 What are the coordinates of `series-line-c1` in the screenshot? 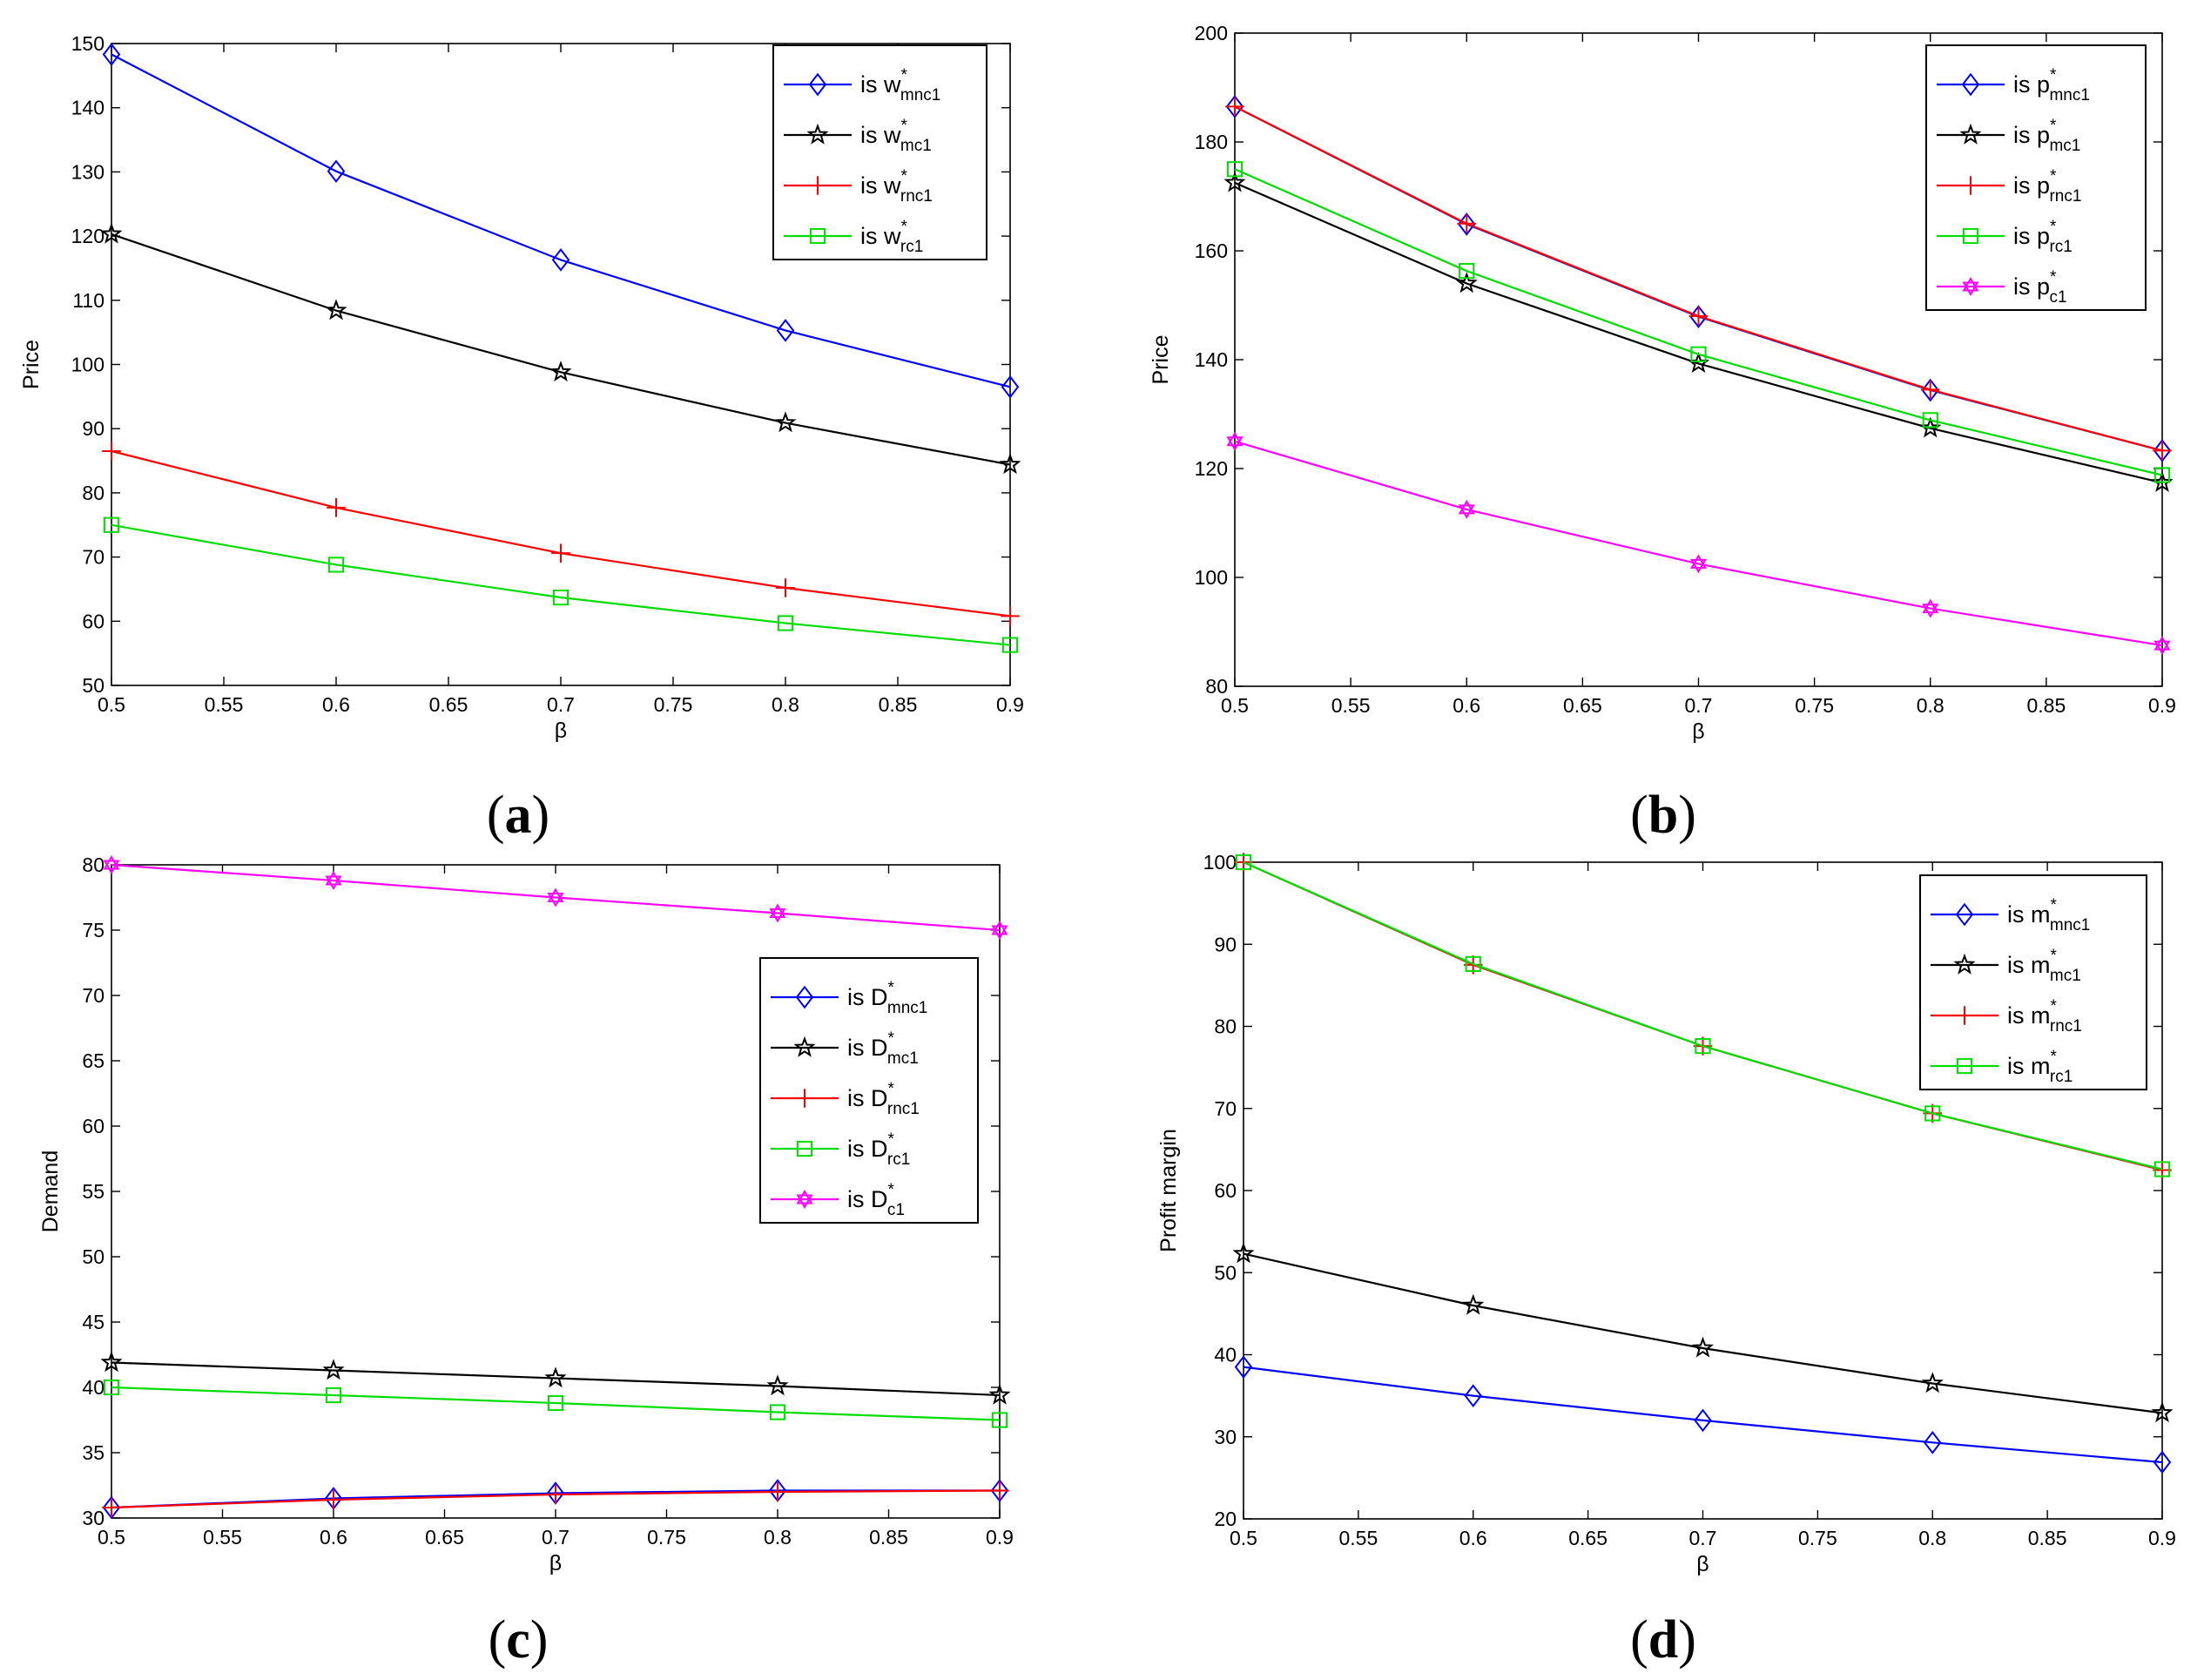 It's located at (556, 897).